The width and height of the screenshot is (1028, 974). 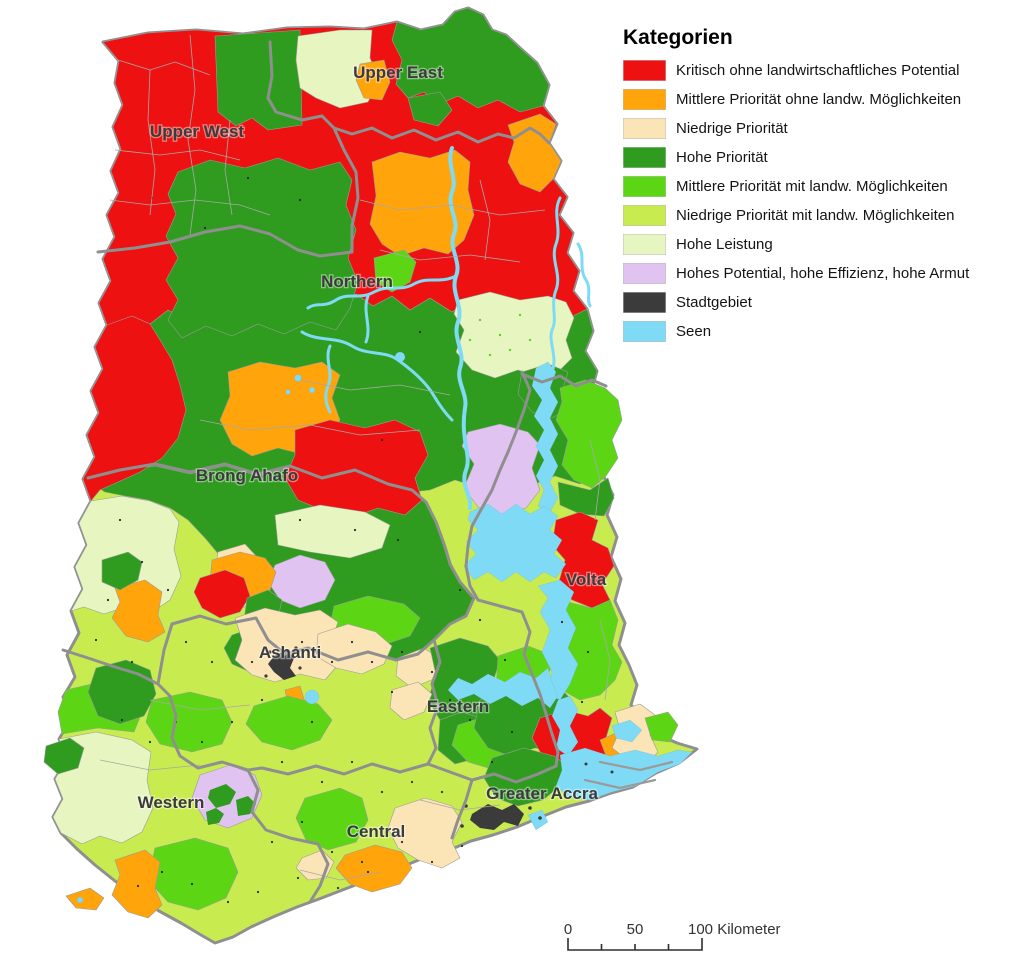 What do you see at coordinates (497, 817) in the screenshot?
I see `accra-urban-area` at bounding box center [497, 817].